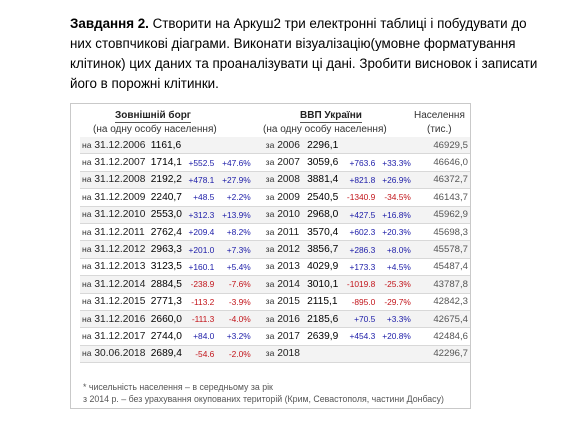 The height and width of the screenshot is (430, 574). I want to click on year-cell: за 2011, so click(284, 232).